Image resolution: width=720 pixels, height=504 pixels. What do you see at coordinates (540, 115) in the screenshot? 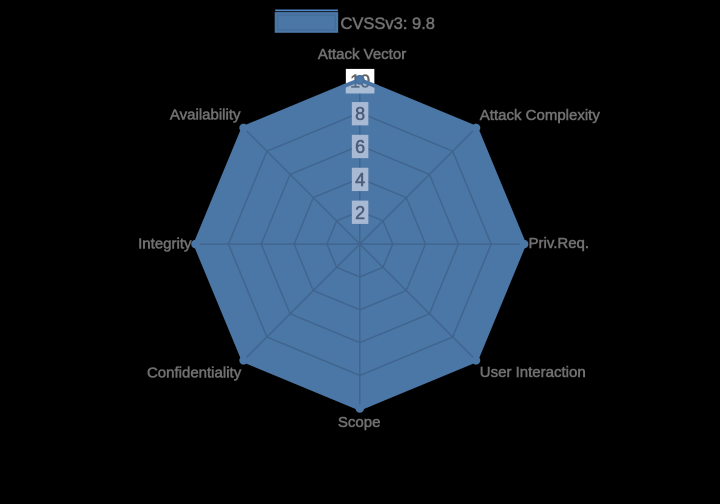
I see `svg-text: Attack Complexity` at bounding box center [540, 115].